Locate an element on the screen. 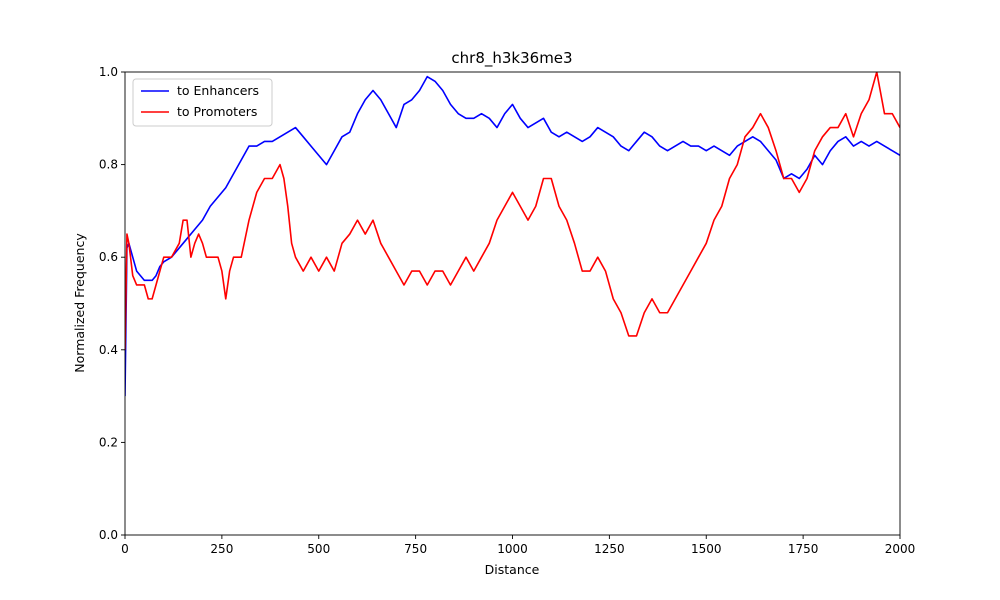  y-tick-label: 0.8 is located at coordinates (108, 165).